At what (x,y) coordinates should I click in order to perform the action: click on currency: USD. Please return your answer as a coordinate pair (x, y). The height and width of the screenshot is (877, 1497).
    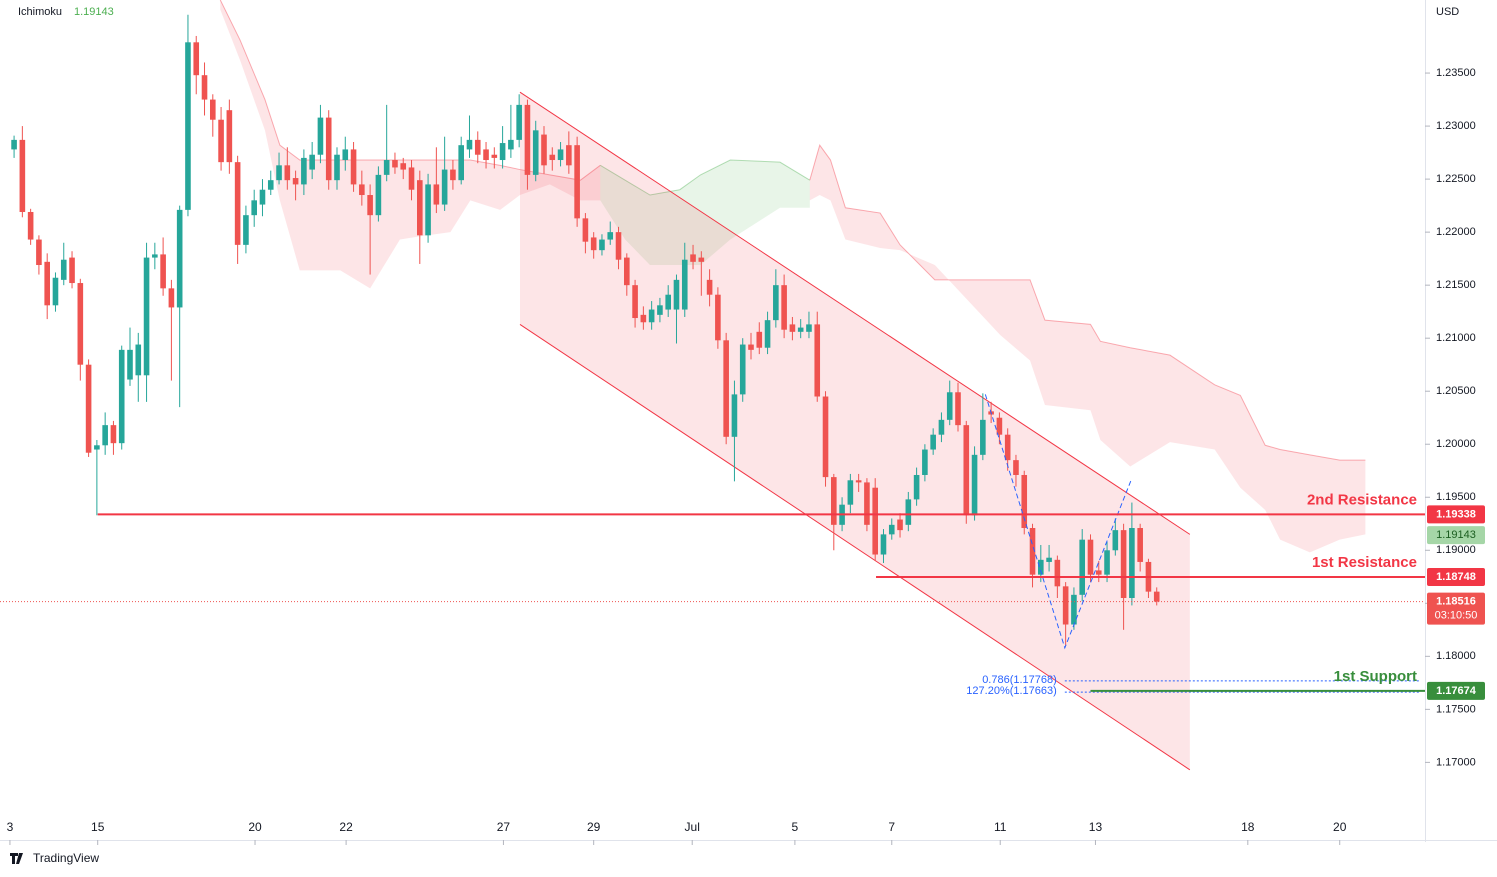
    Looking at the image, I should click on (1447, 12).